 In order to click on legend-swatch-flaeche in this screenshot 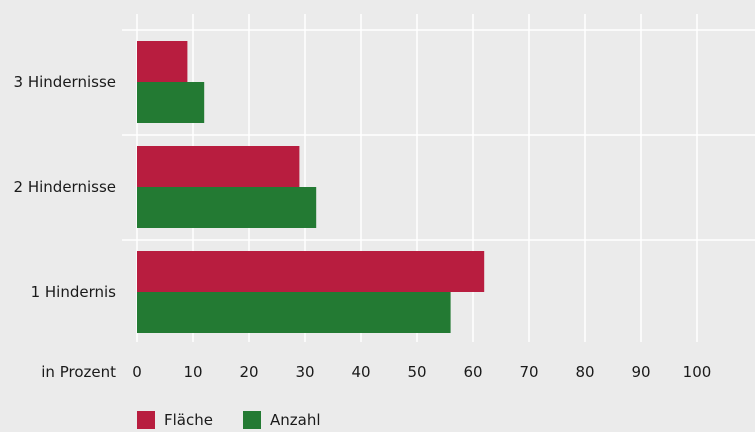, I will do `click(146, 420)`.